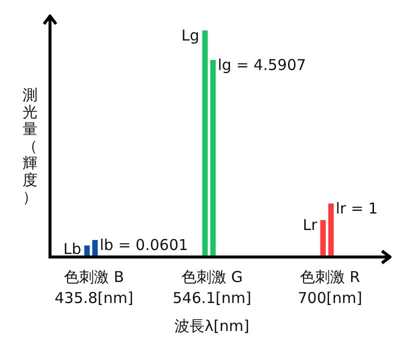 This screenshot has width=411, height=364. What do you see at coordinates (212, 287) in the screenshot?
I see `x-tick-label: 色刺激 G 546.1[nm]` at bounding box center [212, 287].